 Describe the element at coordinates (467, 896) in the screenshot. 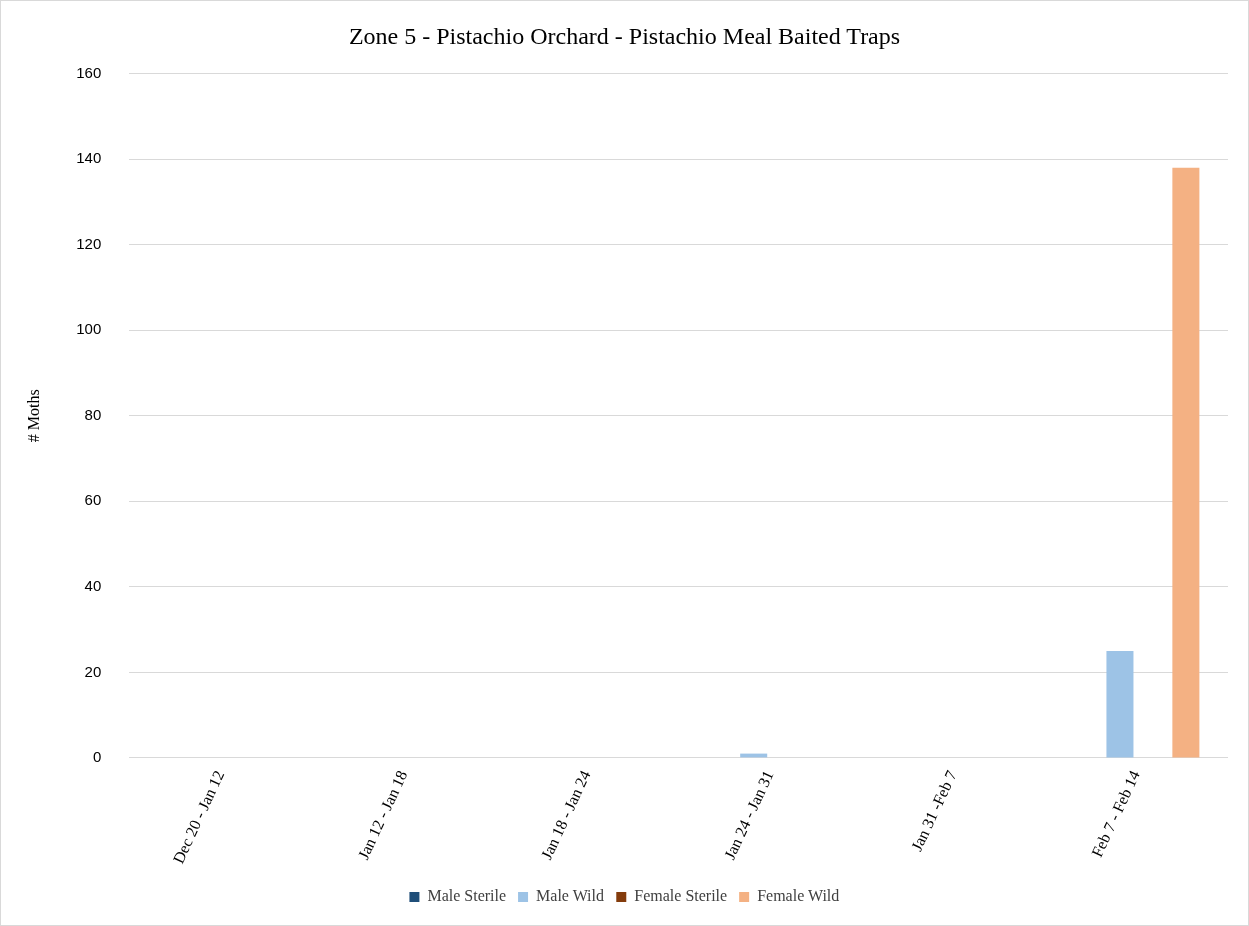

I see `legend-label: Male Sterile` at that location.